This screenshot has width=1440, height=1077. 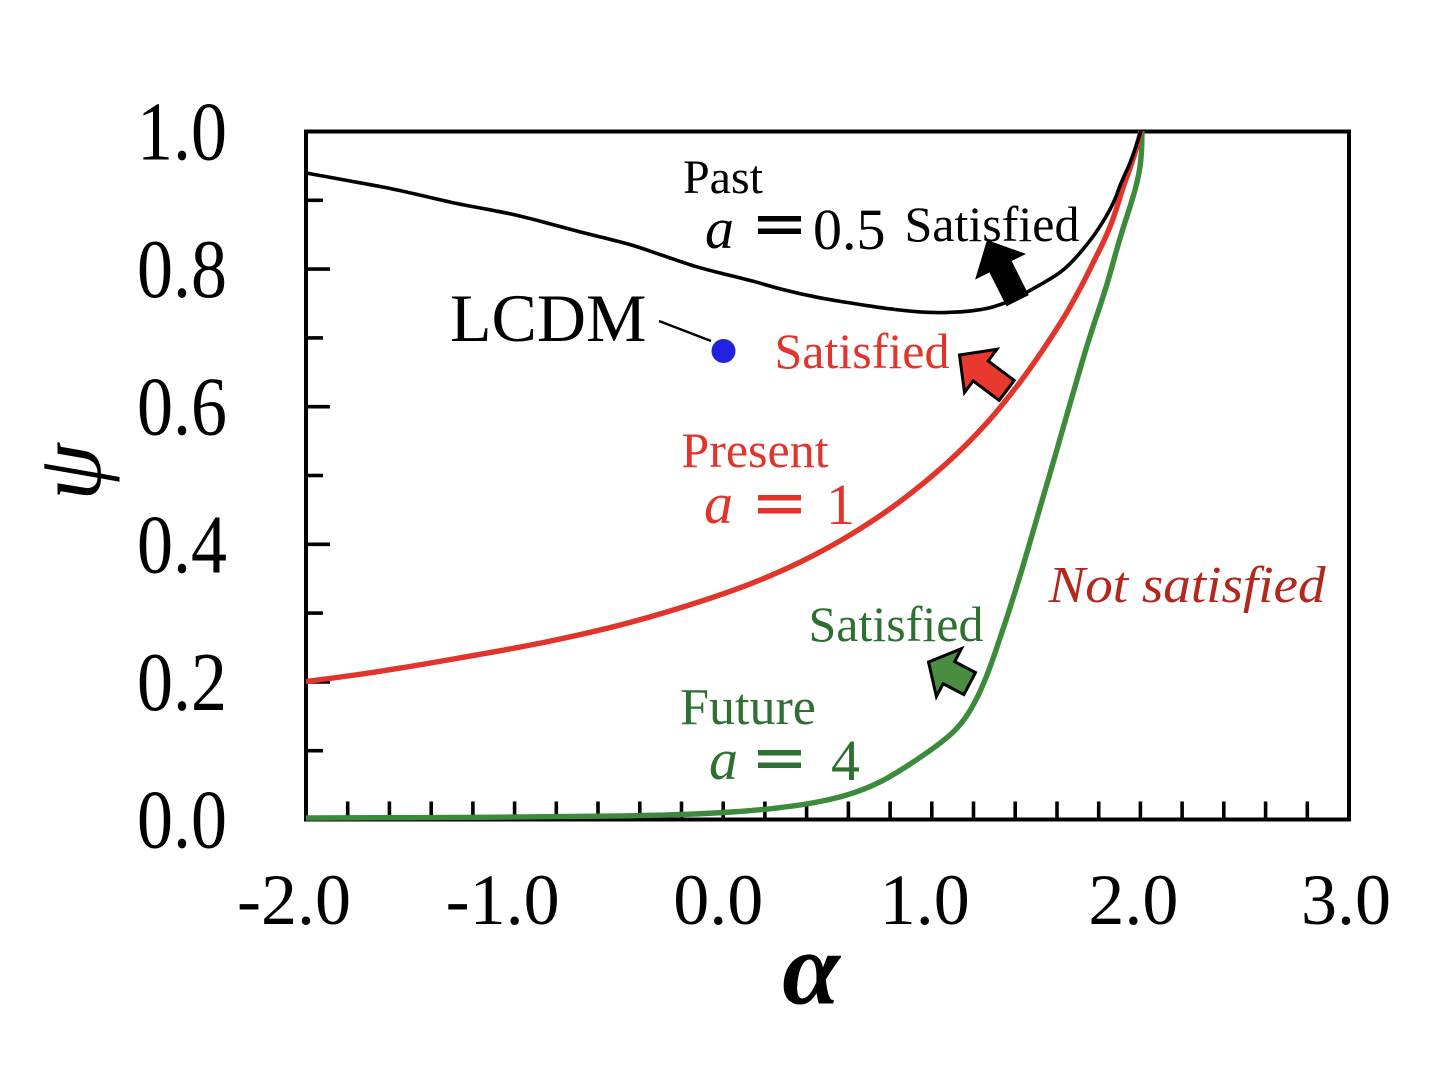 I want to click on svg-text: 0.8, so click(x=182, y=269).